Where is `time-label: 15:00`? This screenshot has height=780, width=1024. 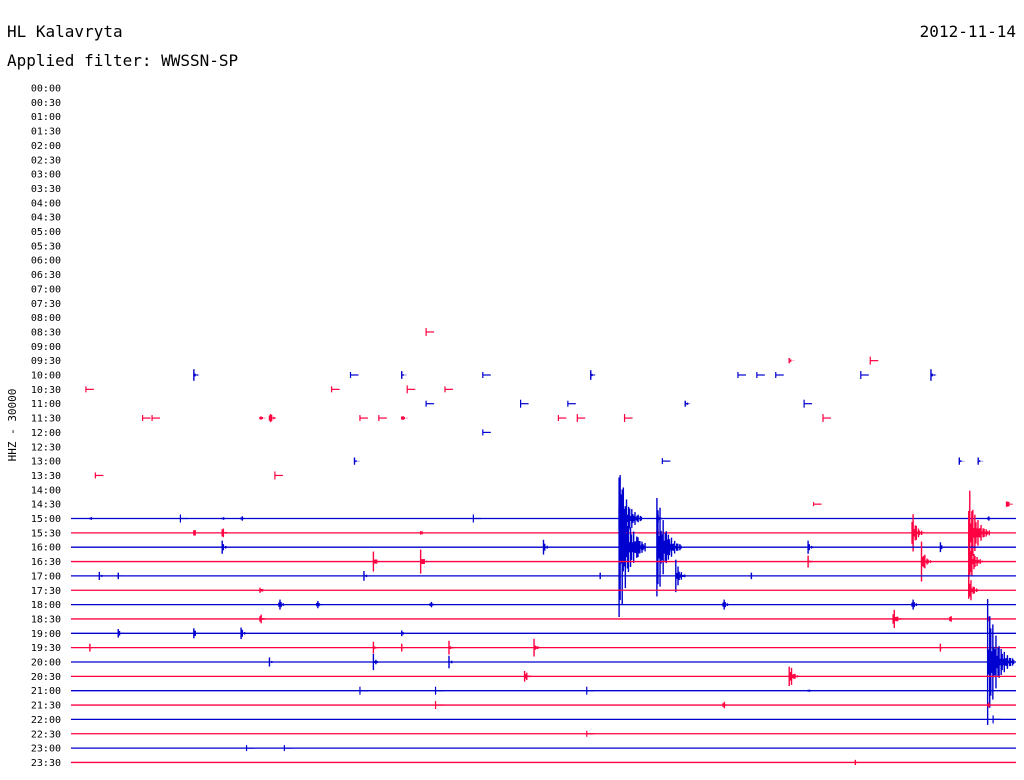
time-label: 15:00 is located at coordinates (46, 519).